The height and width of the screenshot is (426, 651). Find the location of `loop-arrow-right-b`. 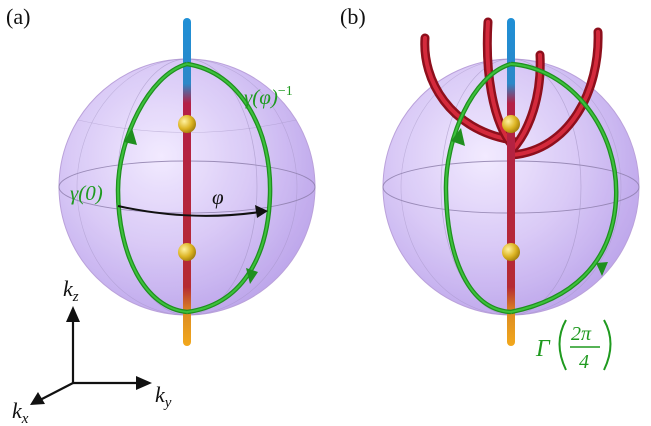

loop-arrow-right-b is located at coordinates (602, 269).